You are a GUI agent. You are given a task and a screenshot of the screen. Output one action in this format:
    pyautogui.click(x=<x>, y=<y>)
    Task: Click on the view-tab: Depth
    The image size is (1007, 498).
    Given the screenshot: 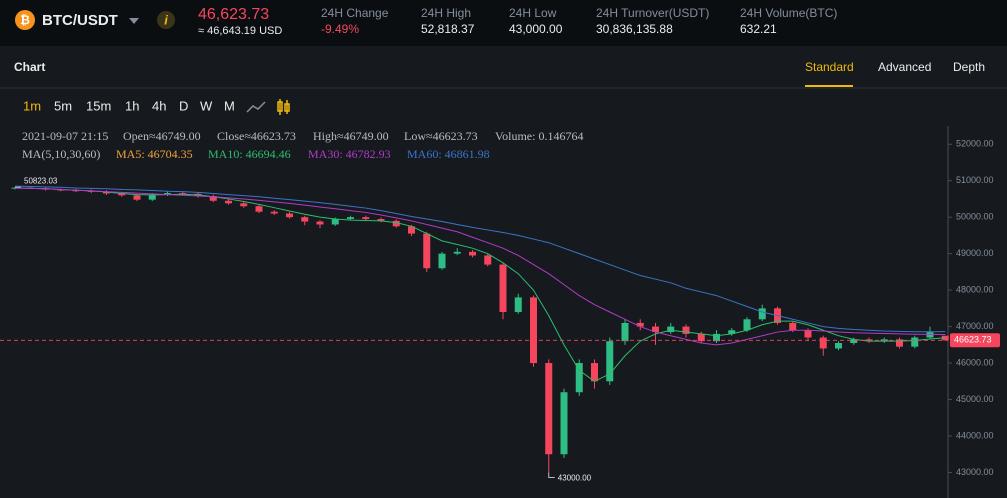 What is the action you would take?
    pyautogui.click(x=969, y=67)
    